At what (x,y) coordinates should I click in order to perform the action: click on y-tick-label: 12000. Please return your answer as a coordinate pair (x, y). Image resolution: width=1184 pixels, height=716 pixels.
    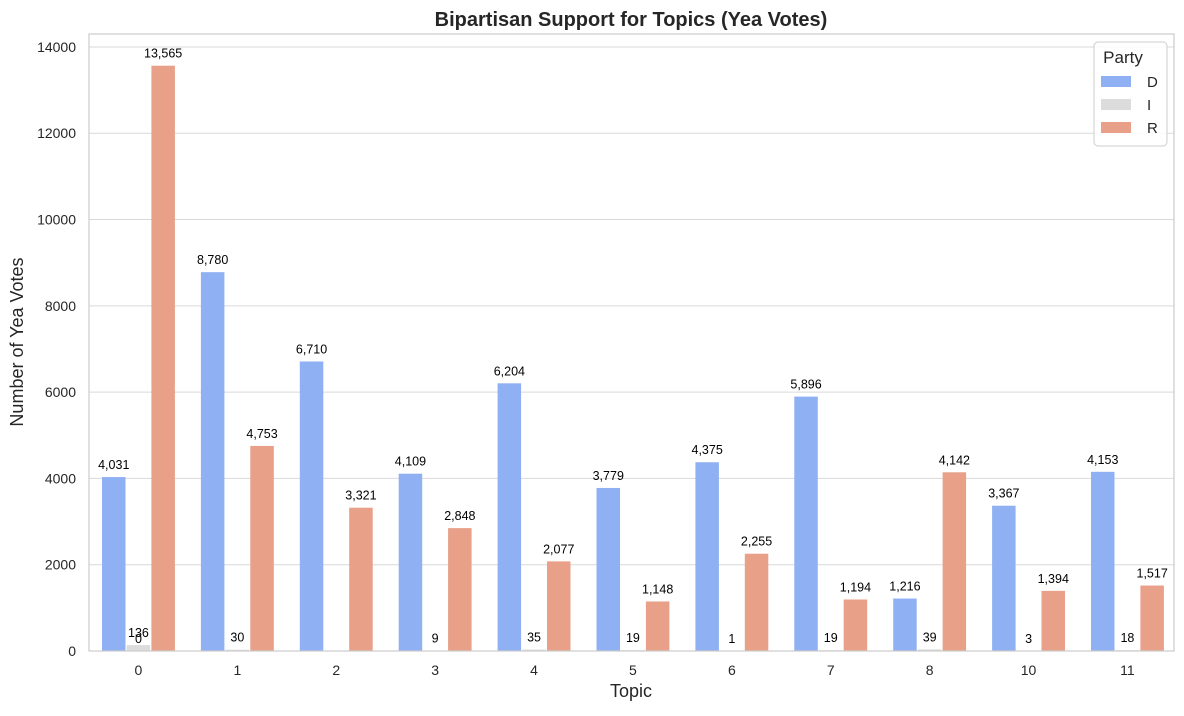
    Looking at the image, I should click on (56, 133).